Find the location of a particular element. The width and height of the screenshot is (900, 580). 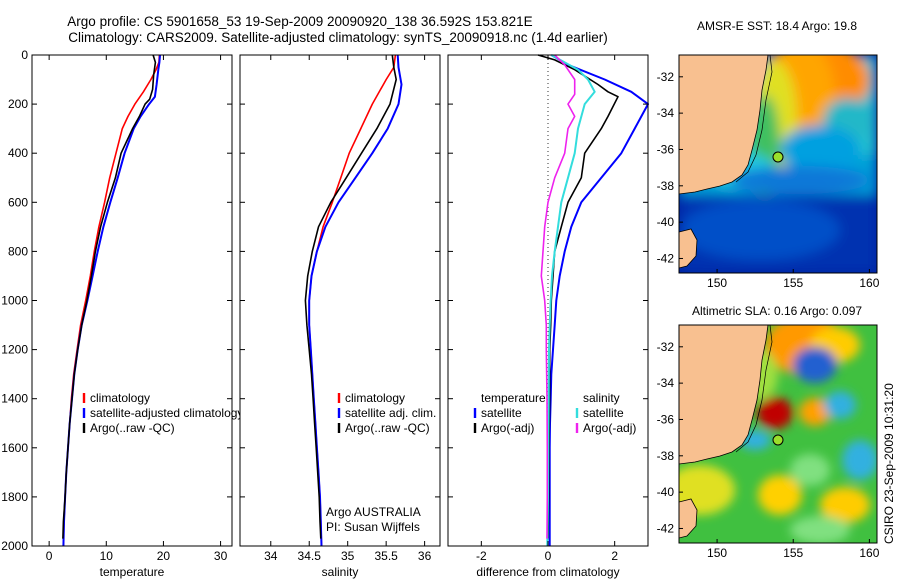

sla-map-panel: Altimetric SLA: 0.16 Argo: 0.097 is located at coordinates (778, 424).